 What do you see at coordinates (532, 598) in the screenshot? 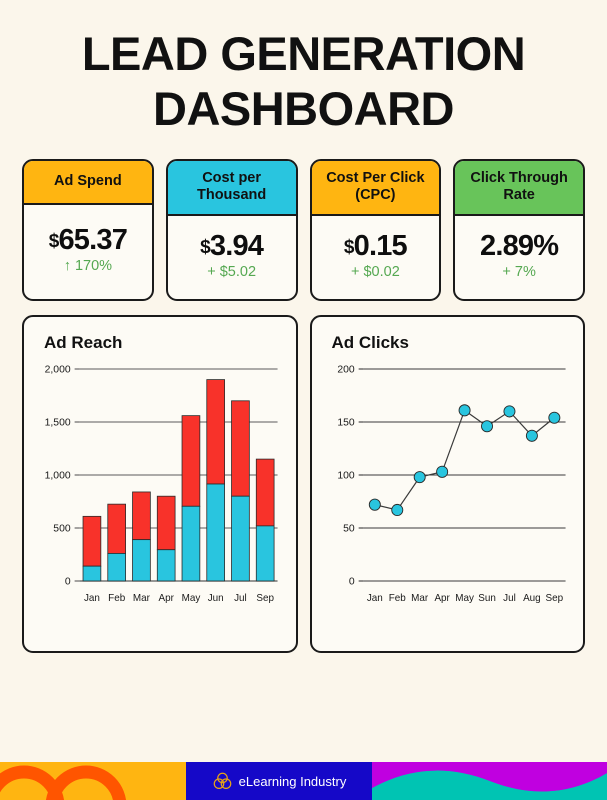
I see `x-axis-tick-label: Aug` at bounding box center [532, 598].